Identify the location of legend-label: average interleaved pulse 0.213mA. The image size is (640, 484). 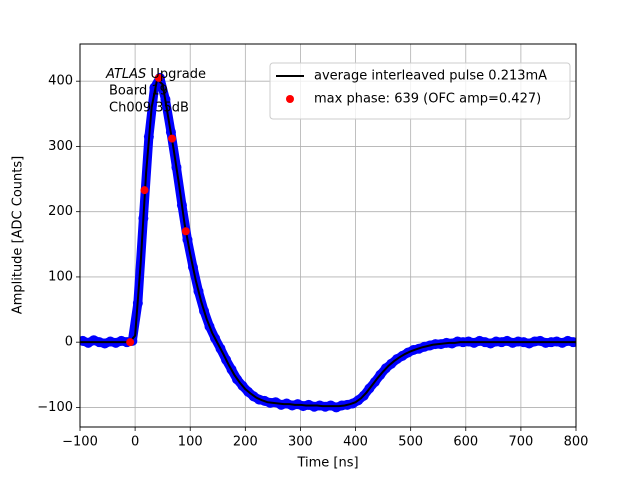
(430, 76).